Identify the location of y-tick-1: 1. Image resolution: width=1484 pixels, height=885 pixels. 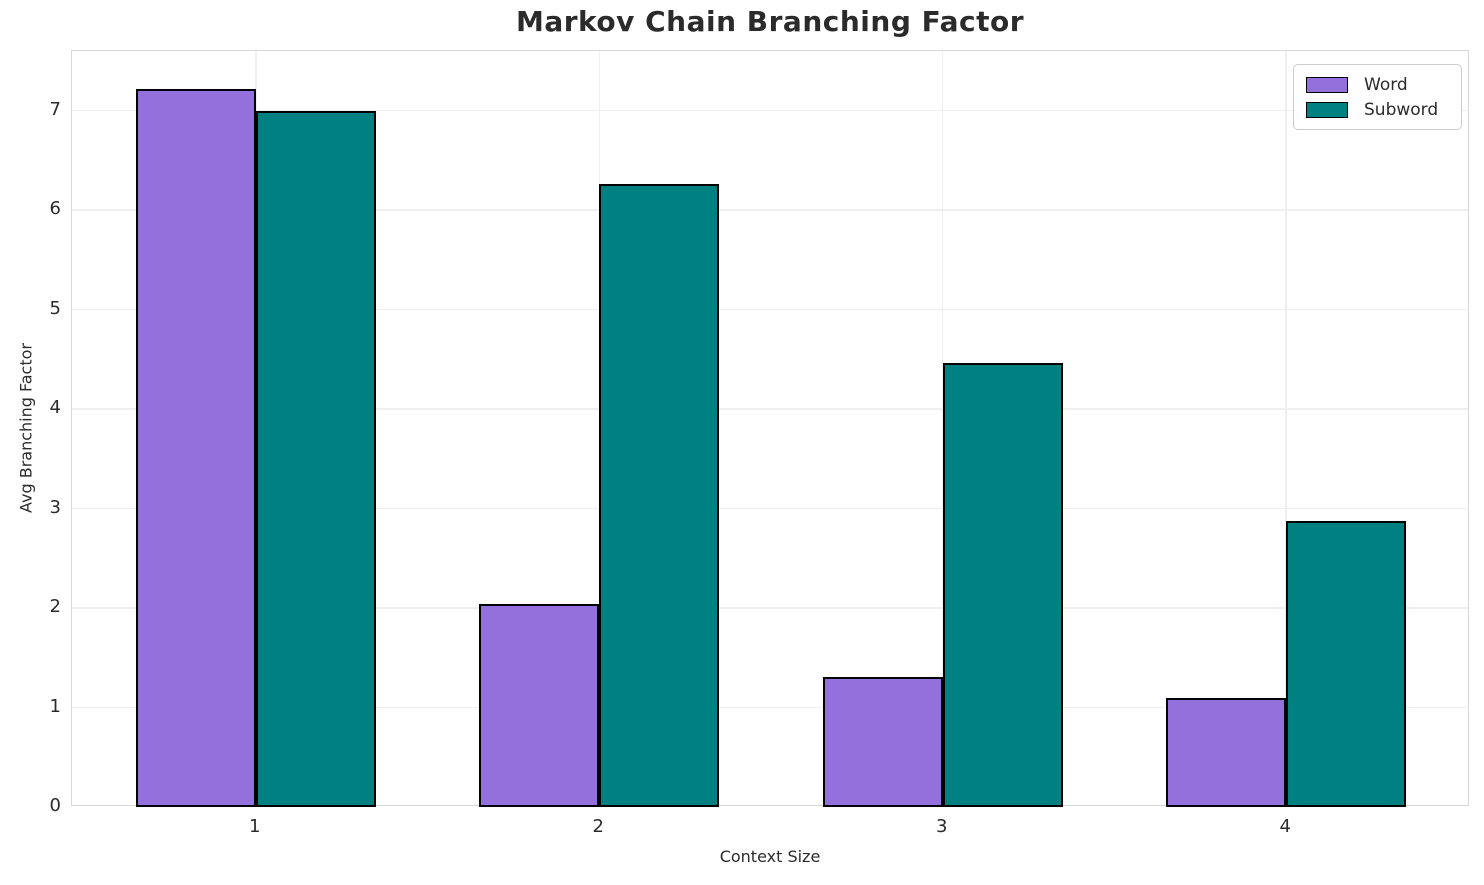
(55, 706).